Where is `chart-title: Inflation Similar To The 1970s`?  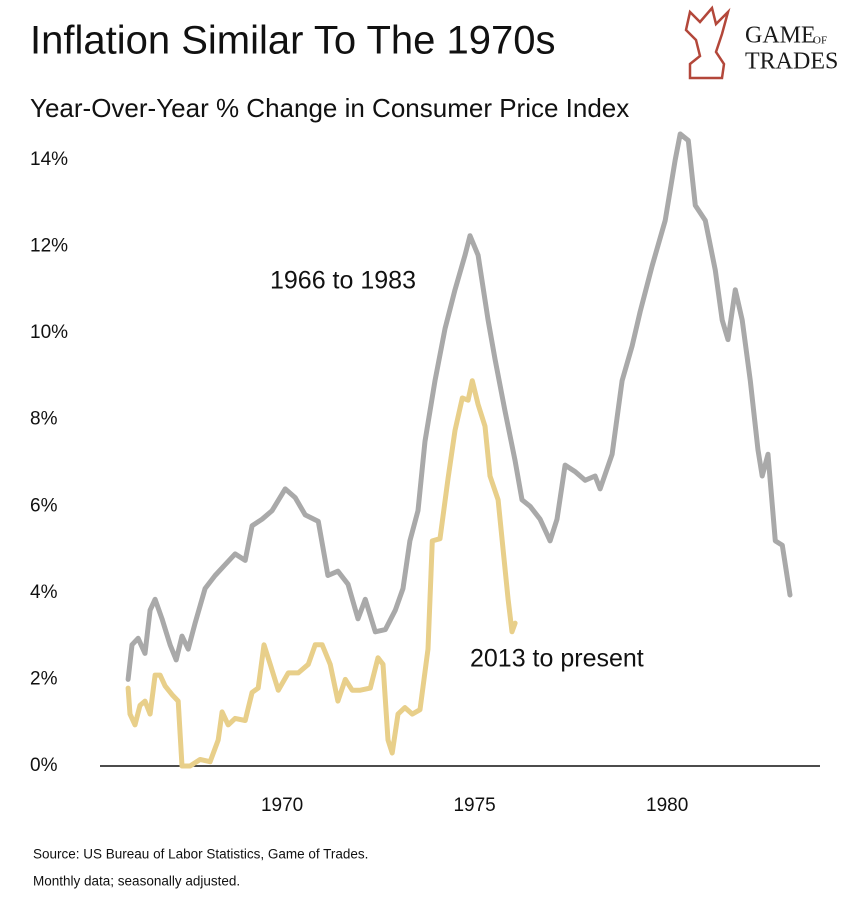
chart-title: Inflation Similar To The 1970s is located at coordinates (293, 41).